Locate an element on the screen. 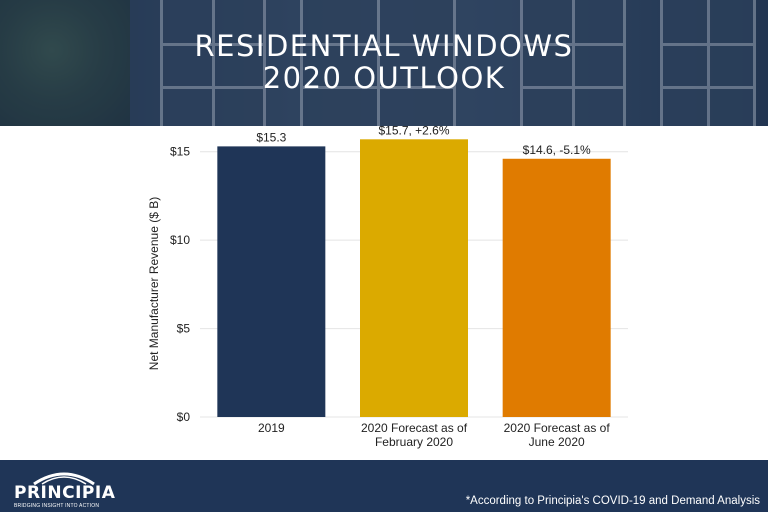  y-tick-label: $10 is located at coordinates (180, 240).